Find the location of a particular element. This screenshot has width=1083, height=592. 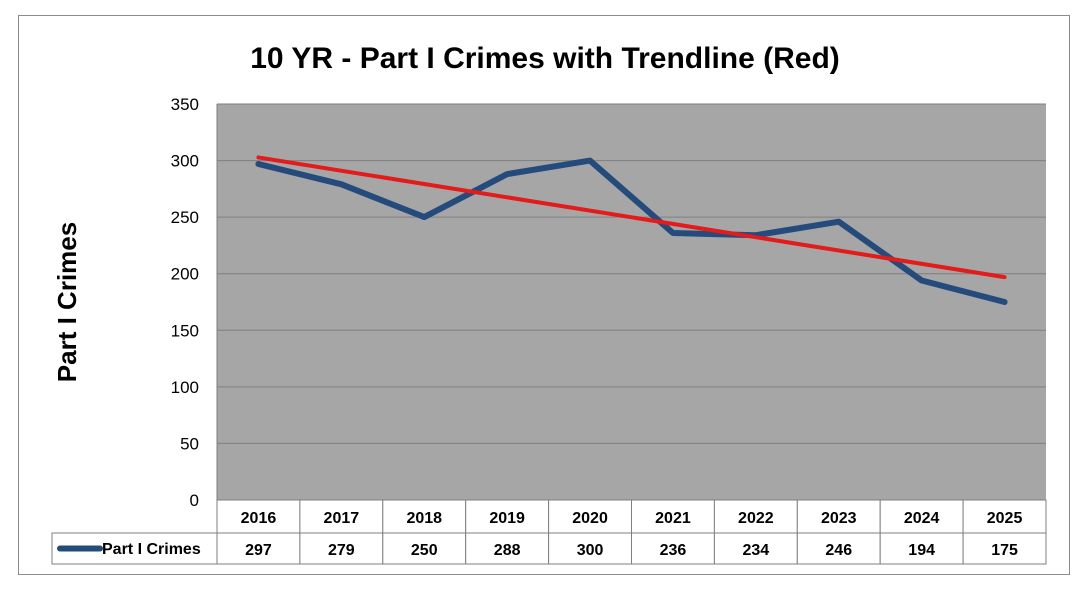

x-tick-label: 2025 is located at coordinates (1005, 518).